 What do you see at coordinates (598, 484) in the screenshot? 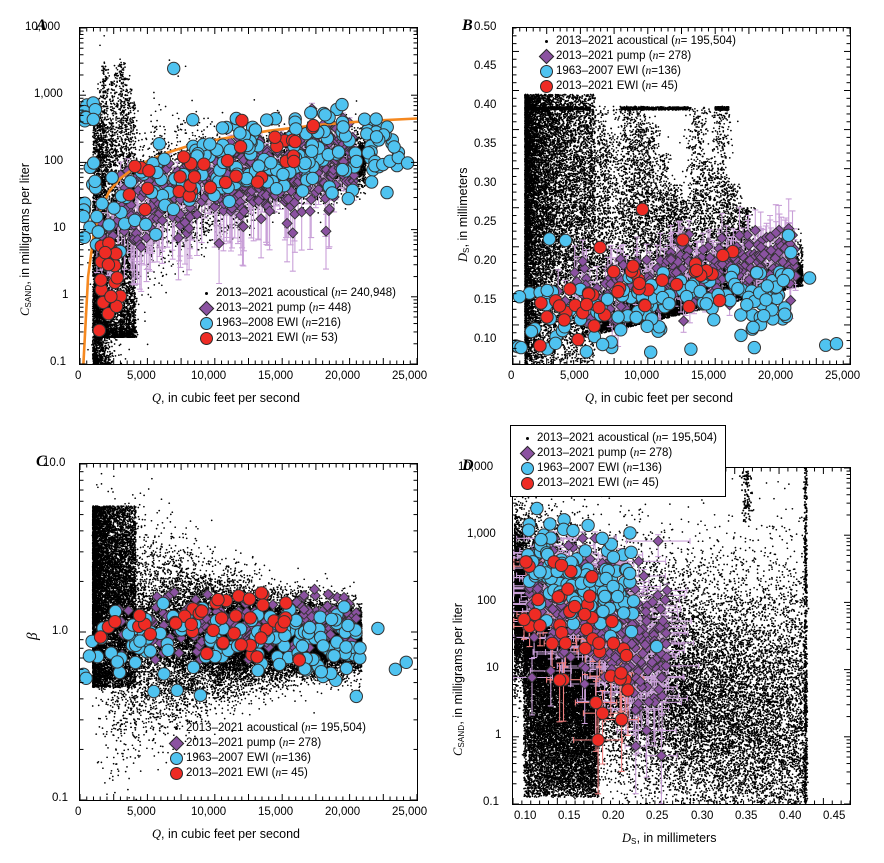
I see `legend-label: 2013–2021 EWI (n= 45)` at bounding box center [598, 484].